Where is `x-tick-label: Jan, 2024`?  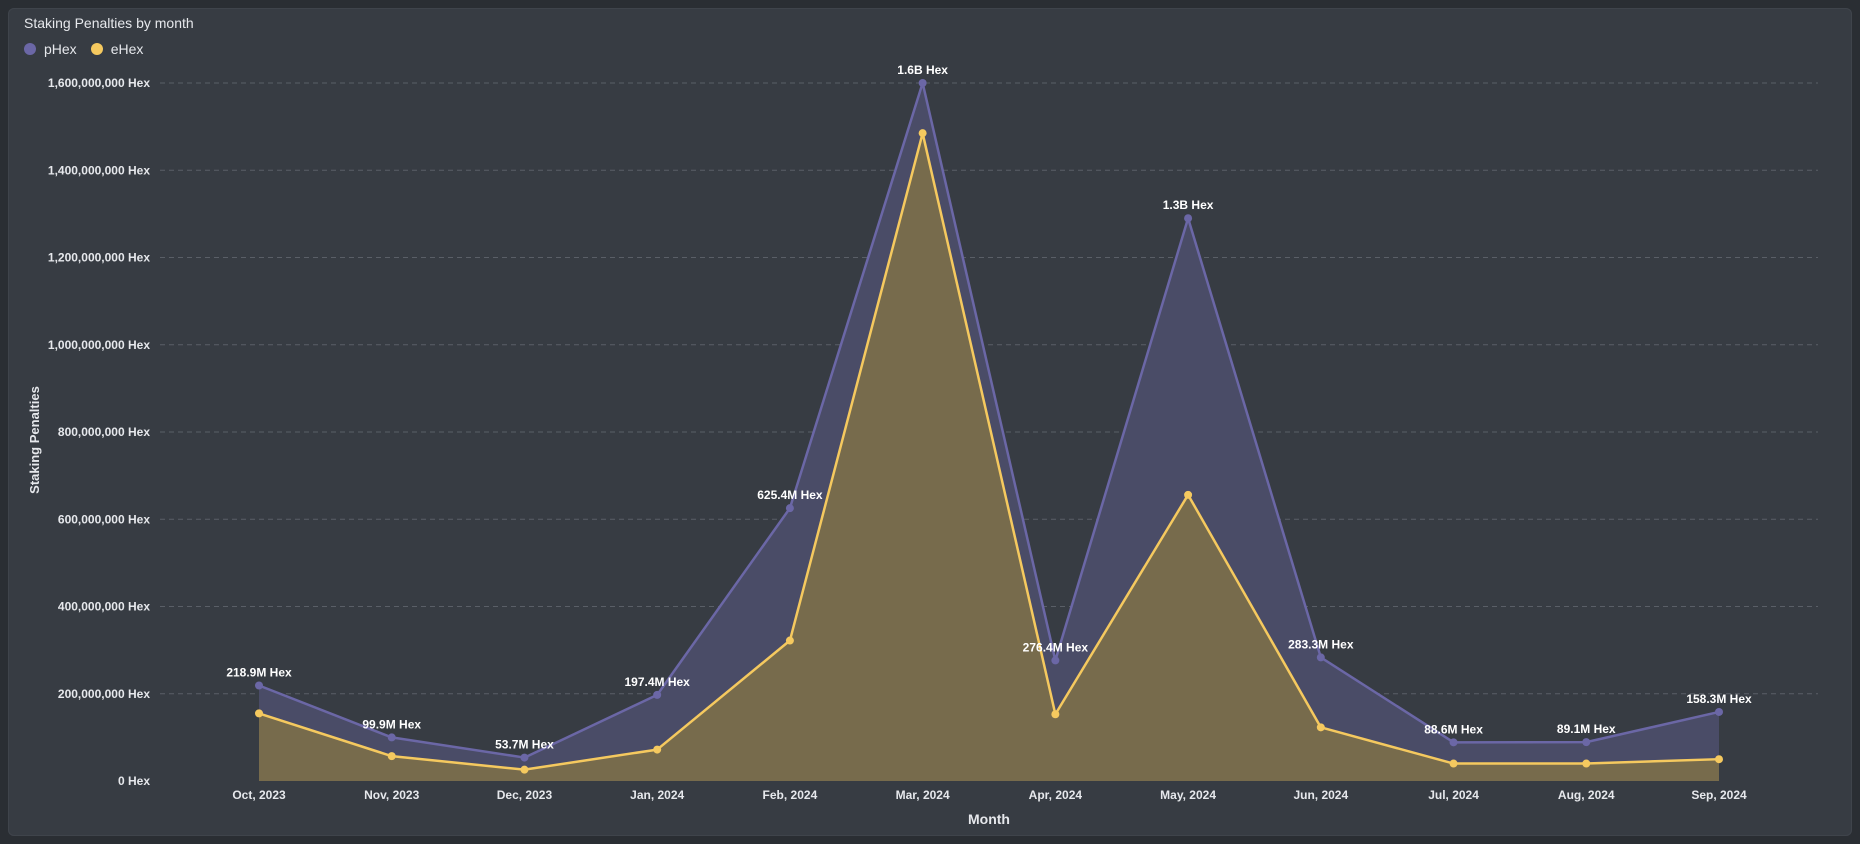
x-tick-label: Jan, 2024 is located at coordinates (657, 795).